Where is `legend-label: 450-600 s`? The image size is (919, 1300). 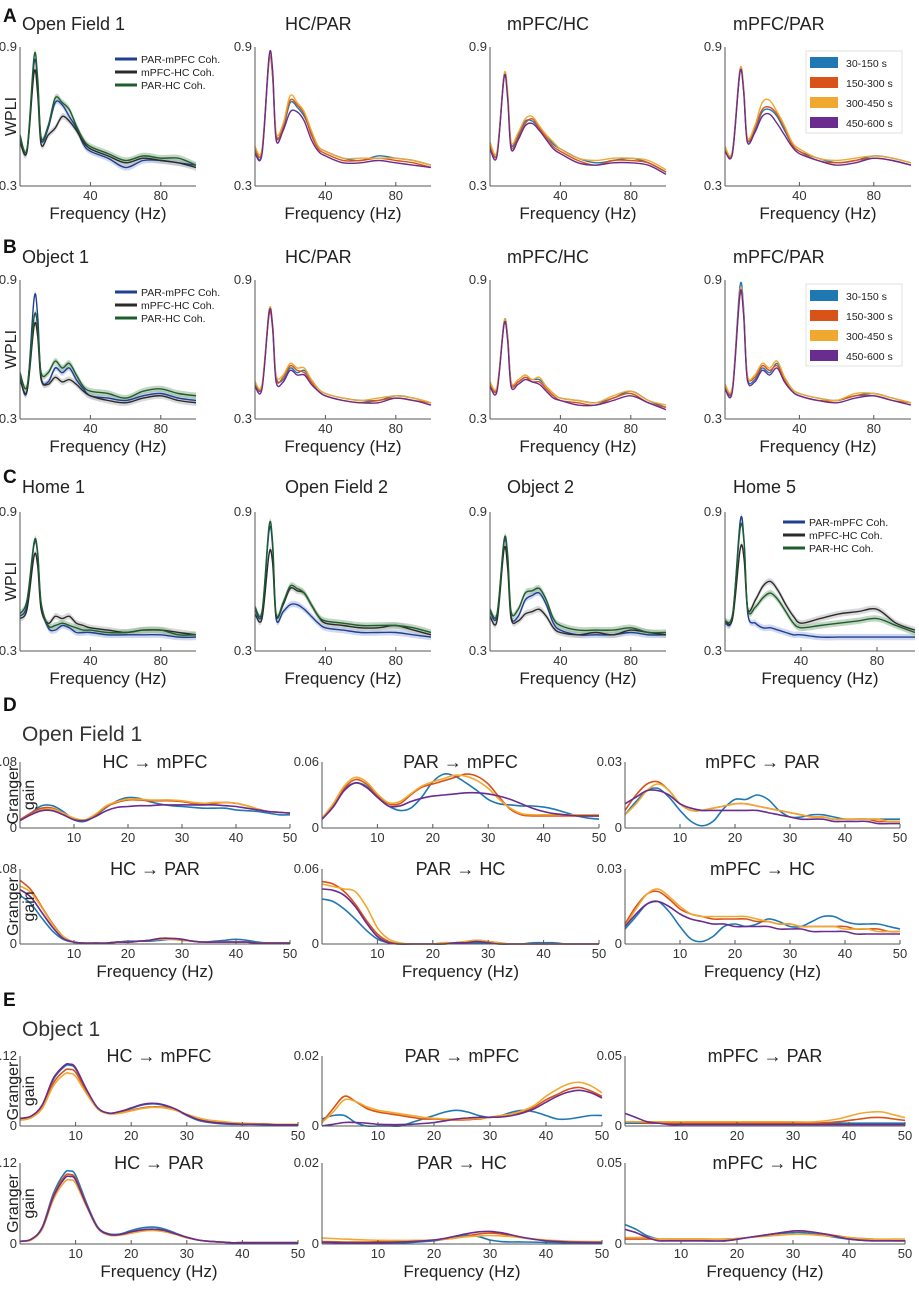 legend-label: 450-600 s is located at coordinates (869, 124).